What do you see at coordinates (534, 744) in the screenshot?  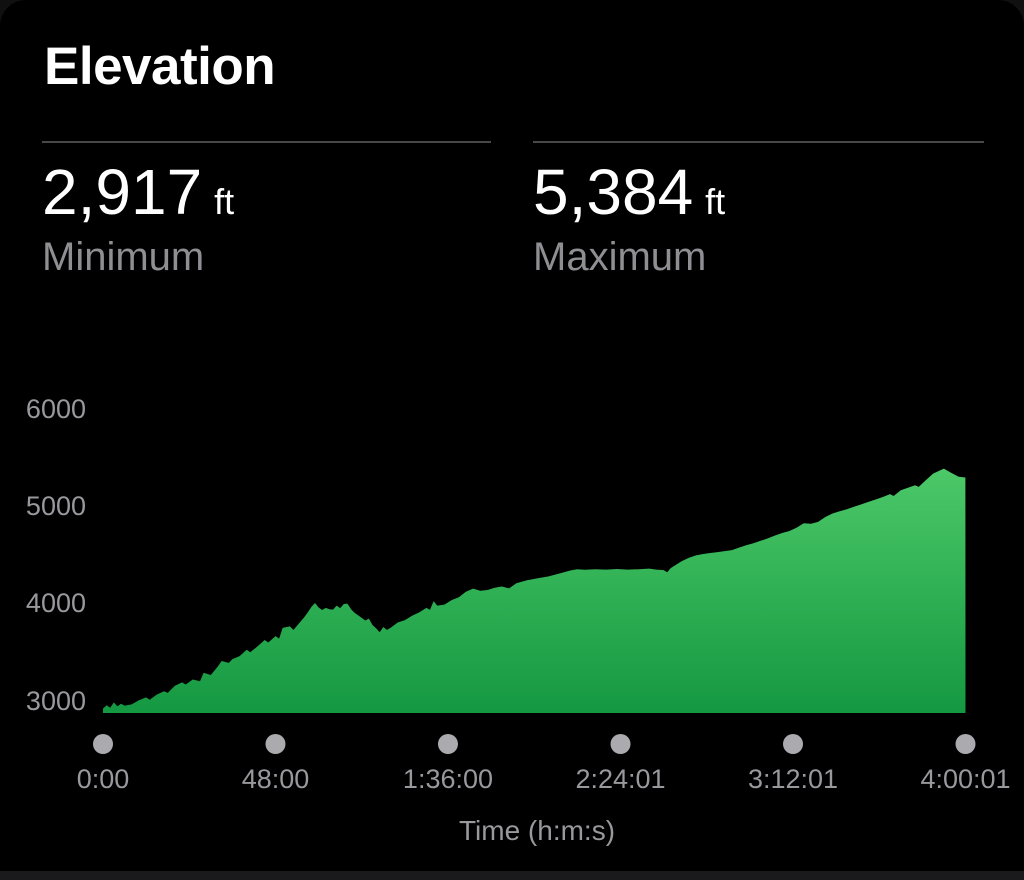 I see `x-axis-tick-dots` at bounding box center [534, 744].